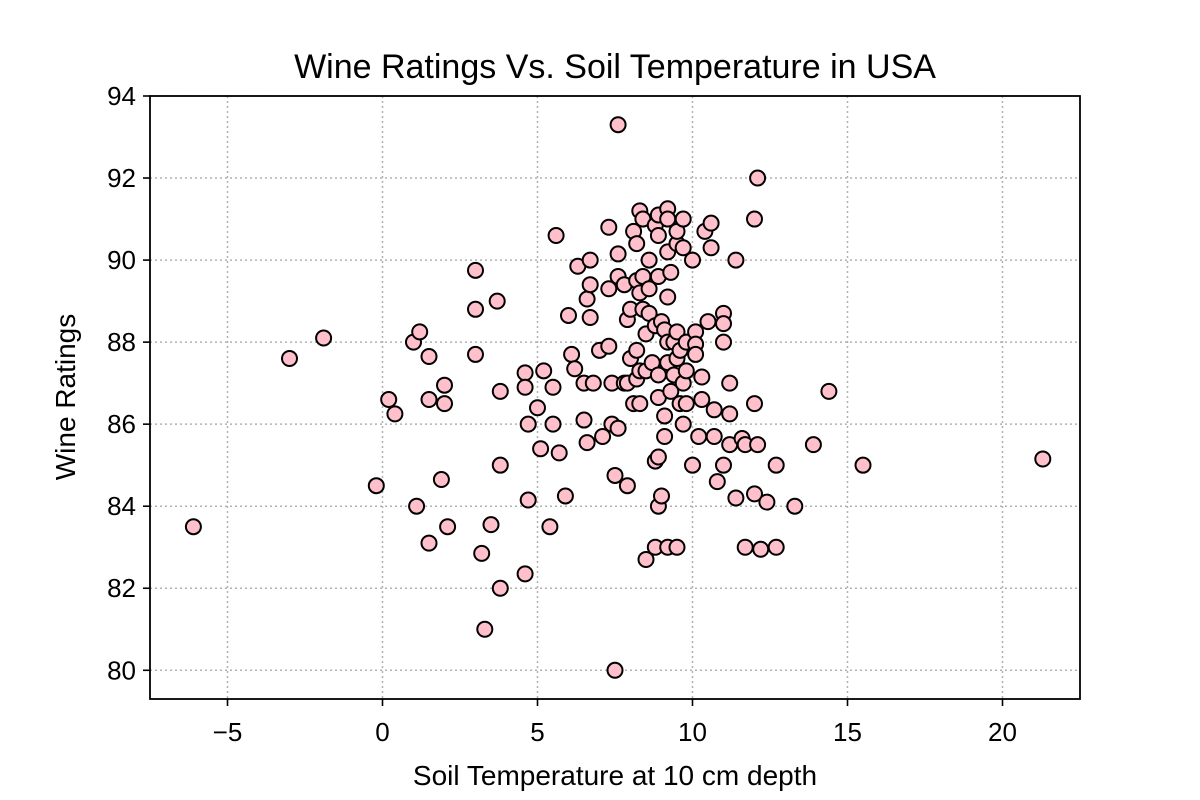 The width and height of the screenshot is (1200, 800). I want to click on y-tick-label: 94, so click(121, 96).